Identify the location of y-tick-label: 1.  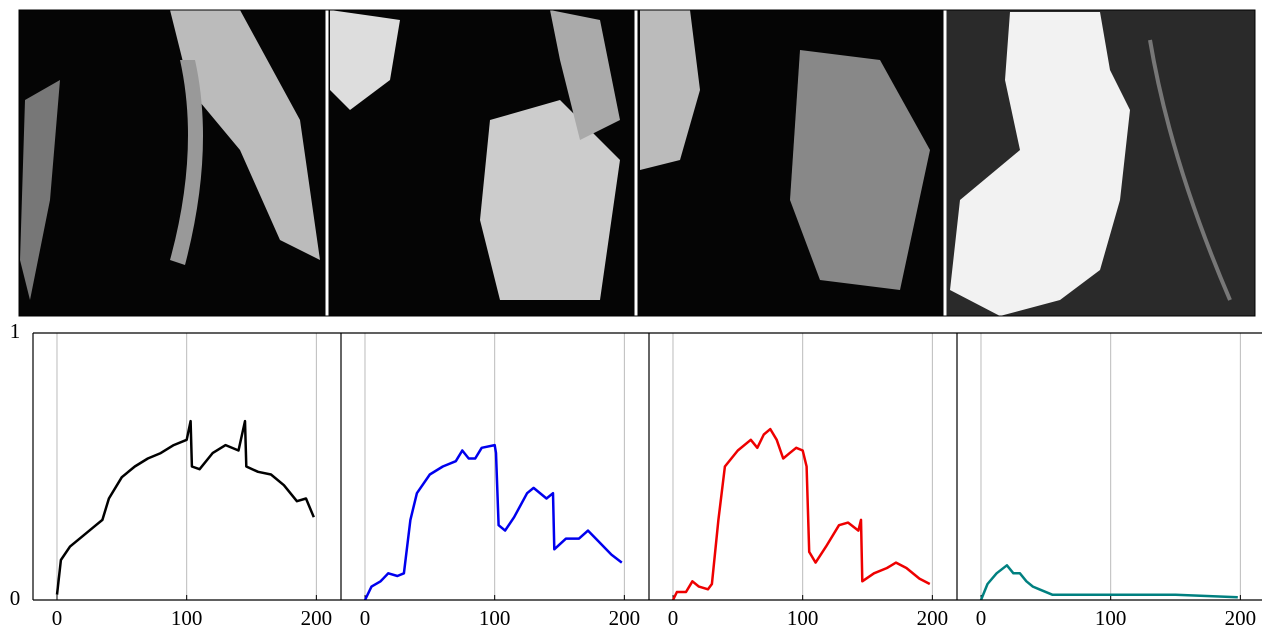
(15, 331).